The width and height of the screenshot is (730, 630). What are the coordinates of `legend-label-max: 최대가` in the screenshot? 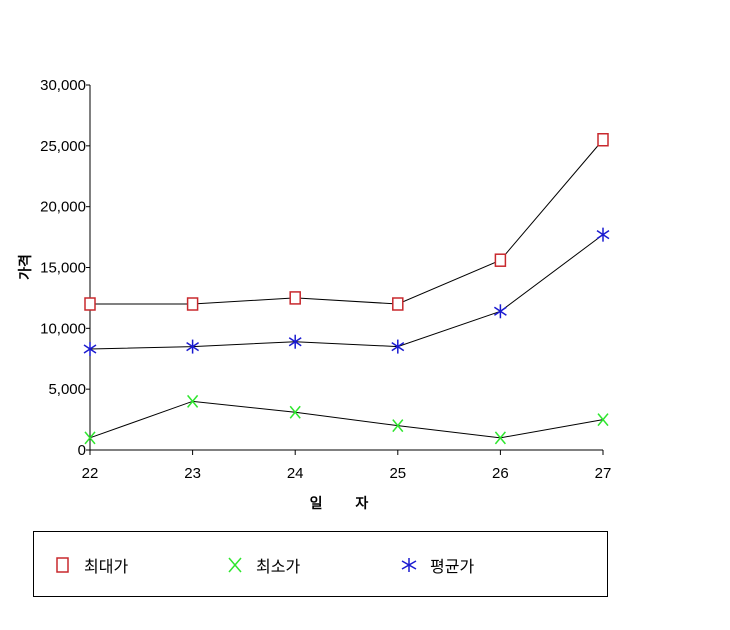 It's located at (106, 566).